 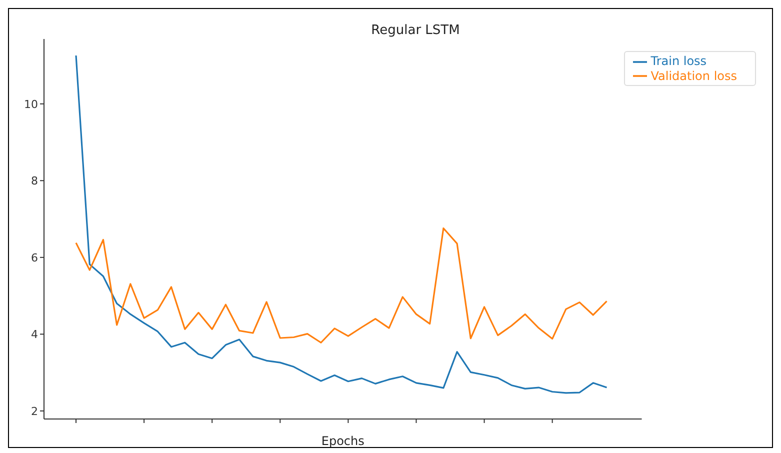 What do you see at coordinates (693, 75) in the screenshot?
I see `legend-label: Validation loss` at bounding box center [693, 75].